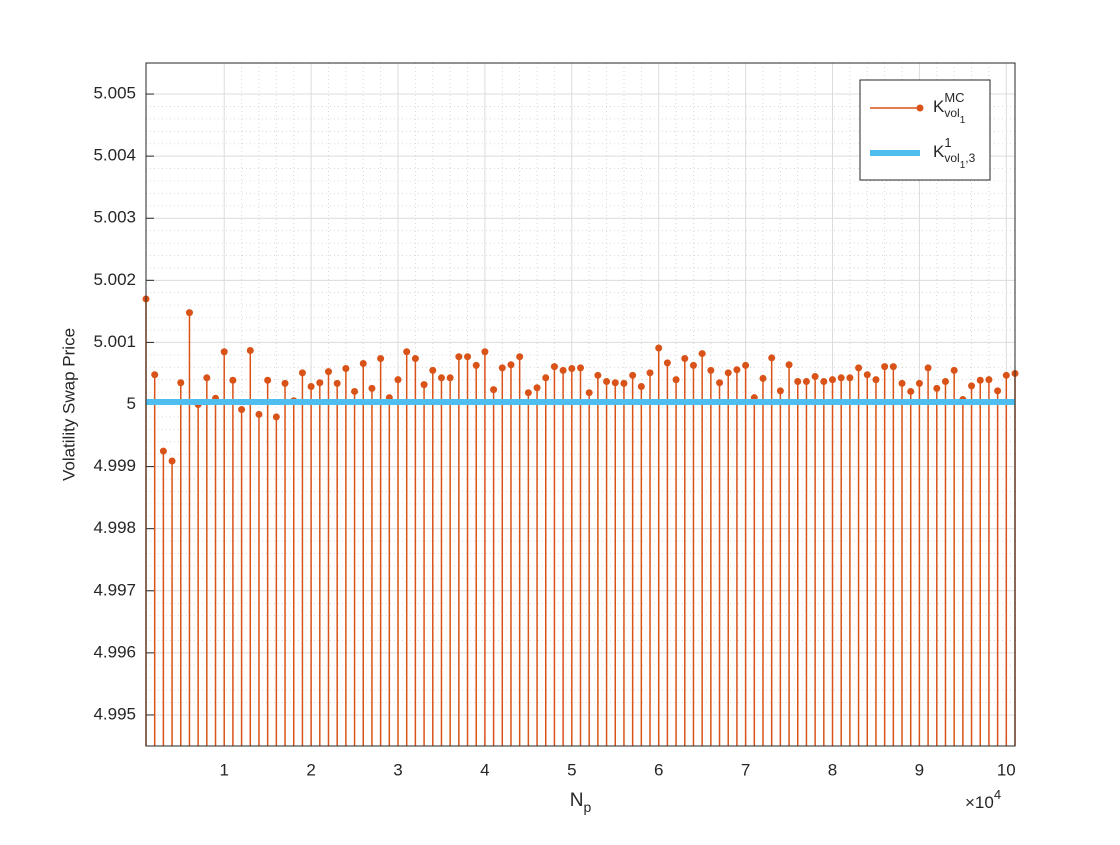 The image size is (1120, 845). Describe the element at coordinates (68, 404) in the screenshot. I see `y-axis-label: Volatility Swap Price` at that location.